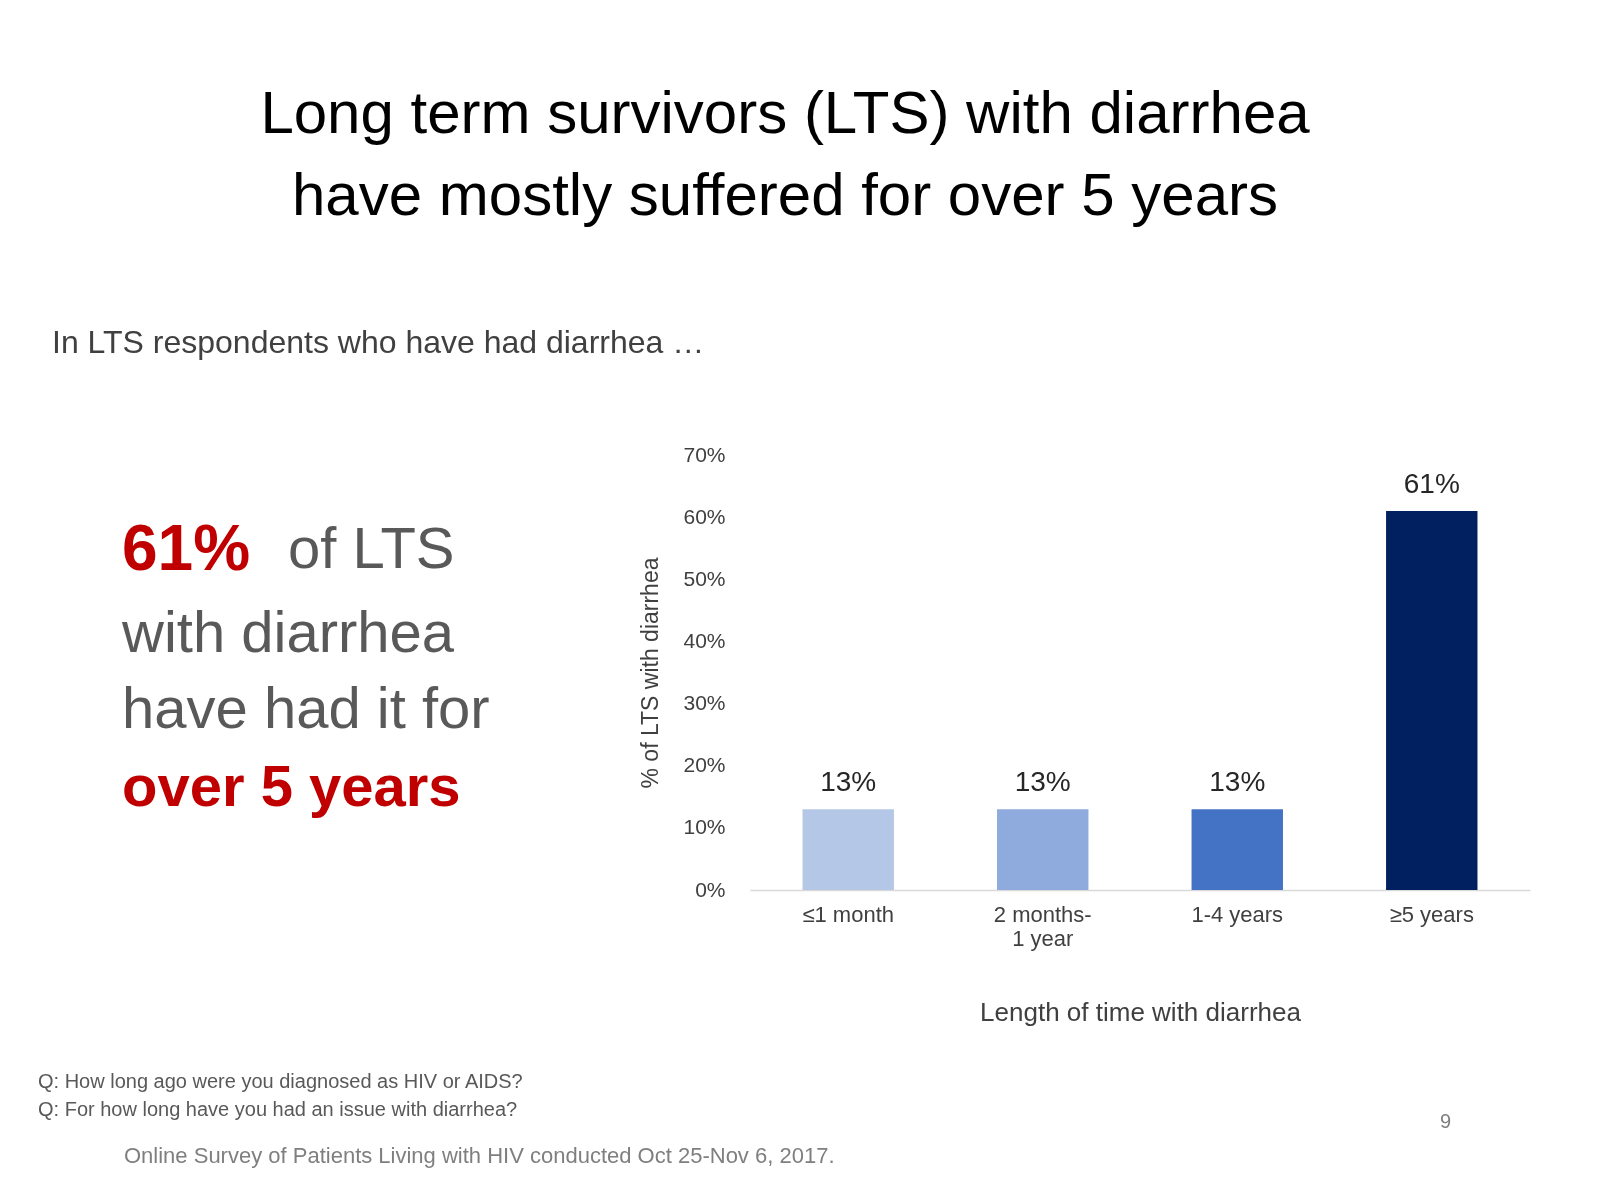  Describe the element at coordinates (704, 454) in the screenshot. I see `y-tick-label: 70%` at that location.